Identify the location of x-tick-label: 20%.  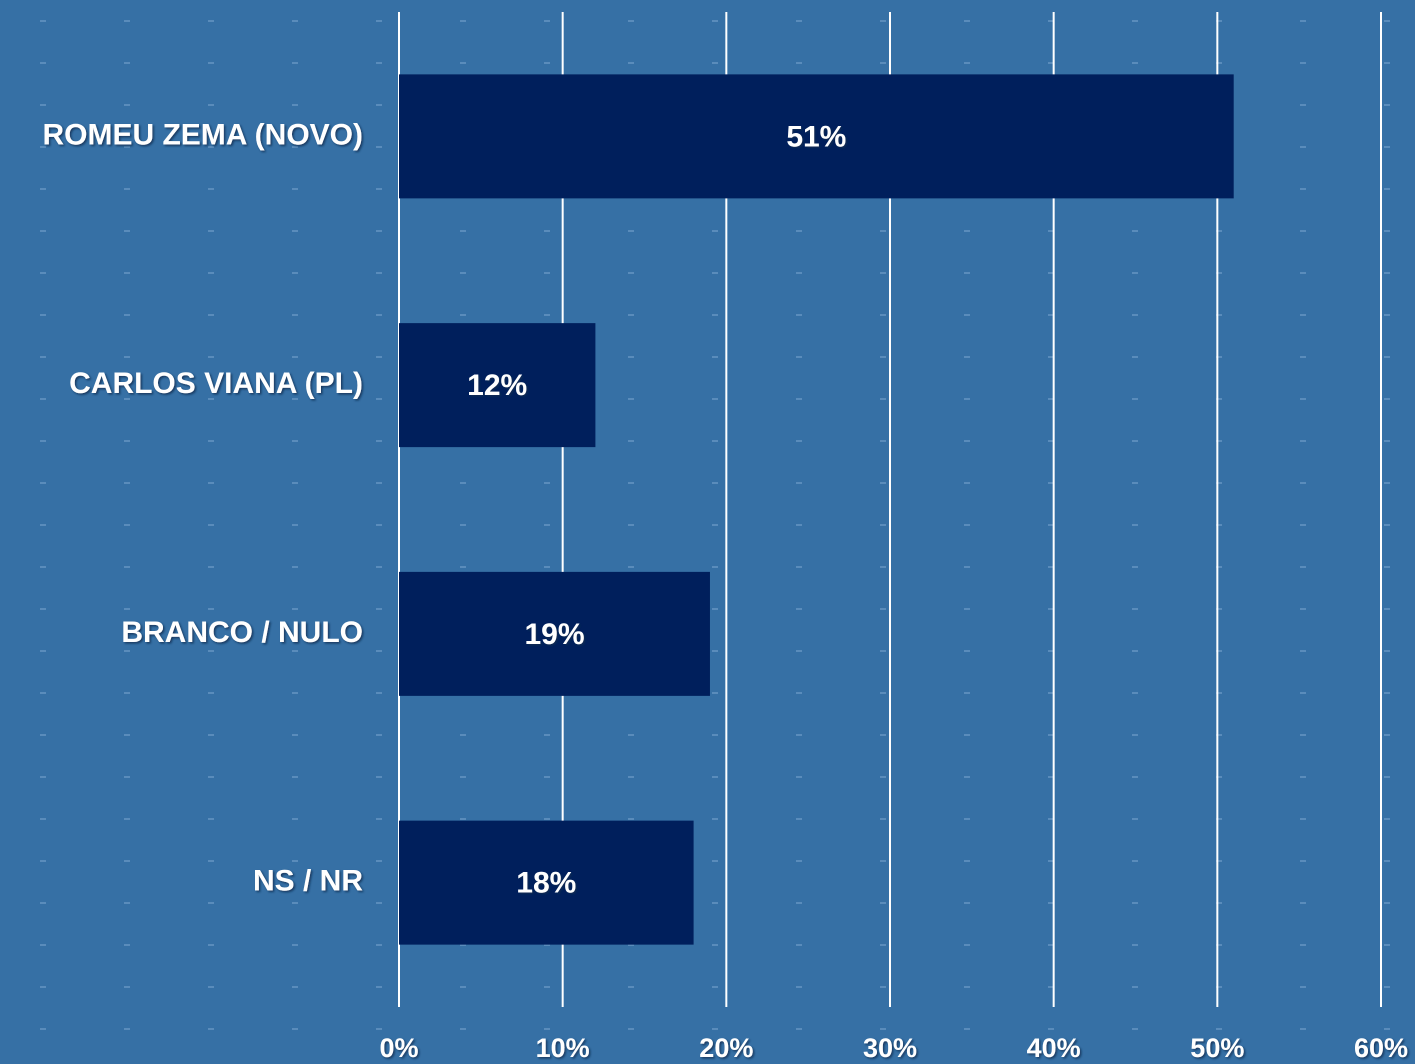
(726, 1048).